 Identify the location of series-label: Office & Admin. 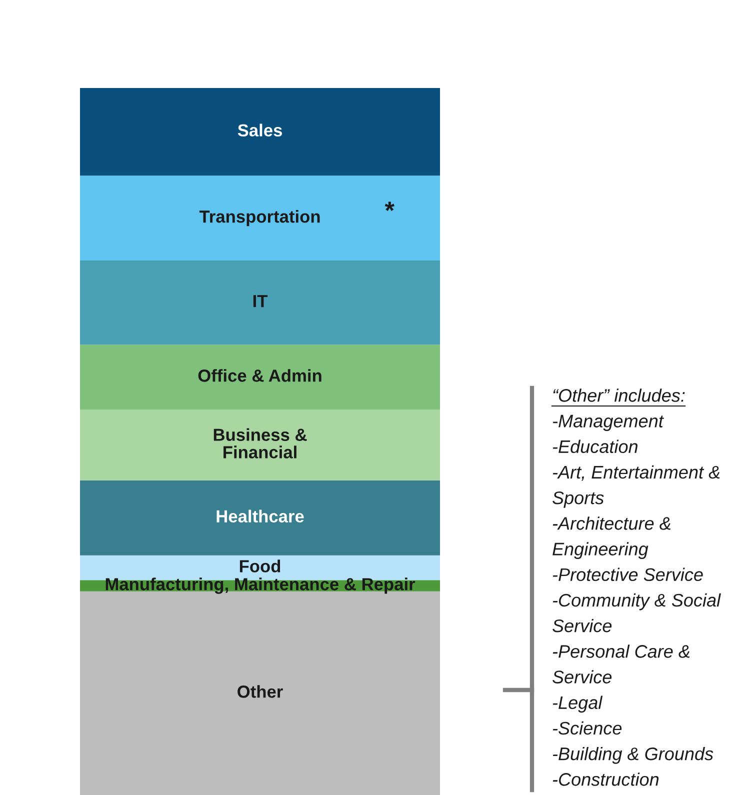
(260, 375).